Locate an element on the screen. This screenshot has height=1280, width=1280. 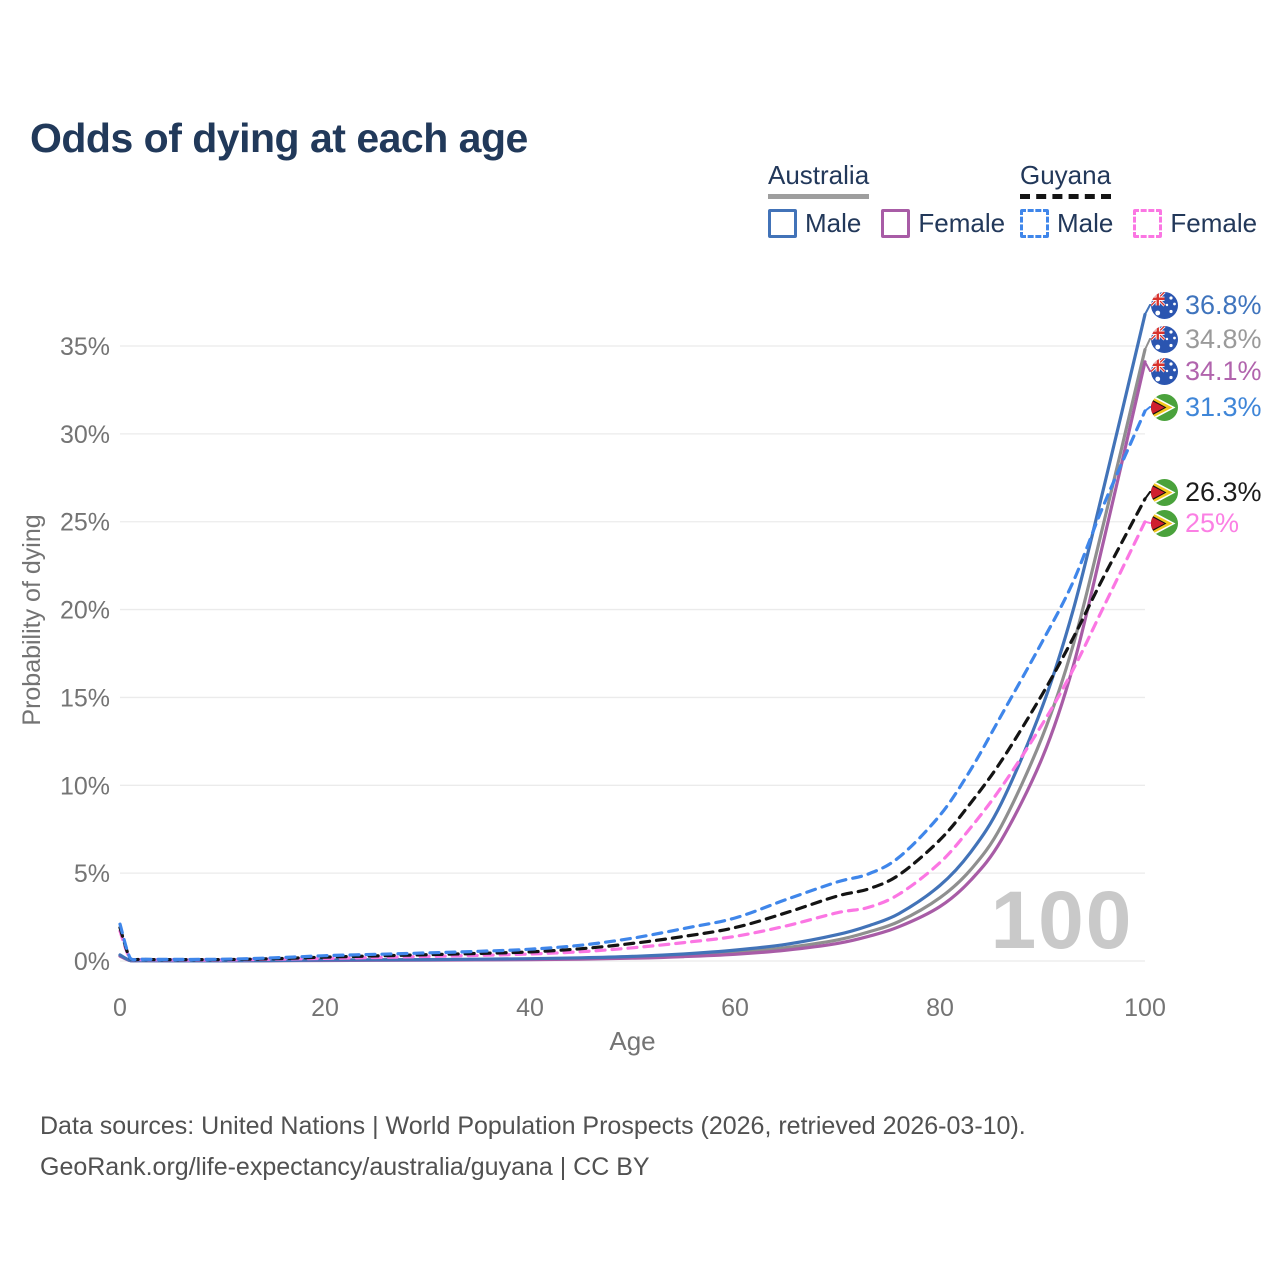
legend-items-australia: Male Female is located at coordinates (886, 223).